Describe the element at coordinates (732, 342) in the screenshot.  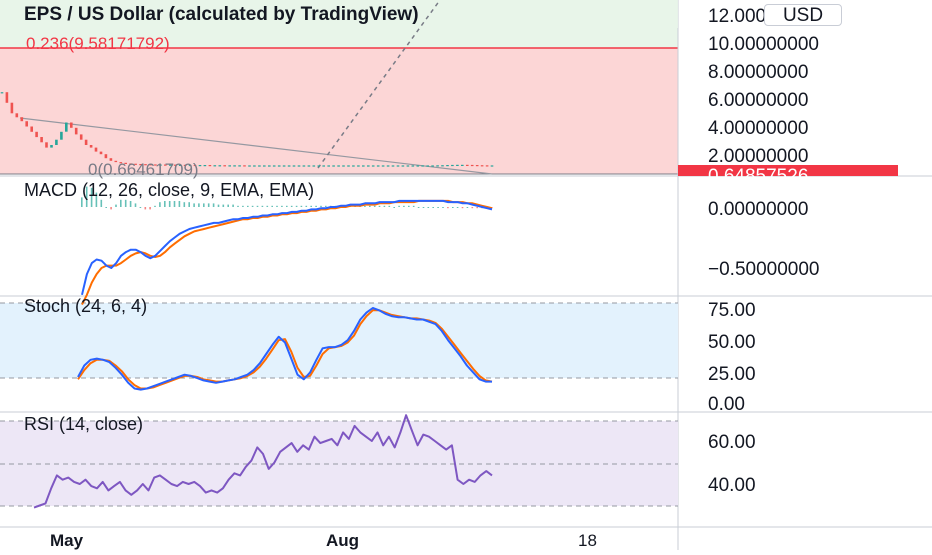
I see `stoch-tick: 50.00` at that location.